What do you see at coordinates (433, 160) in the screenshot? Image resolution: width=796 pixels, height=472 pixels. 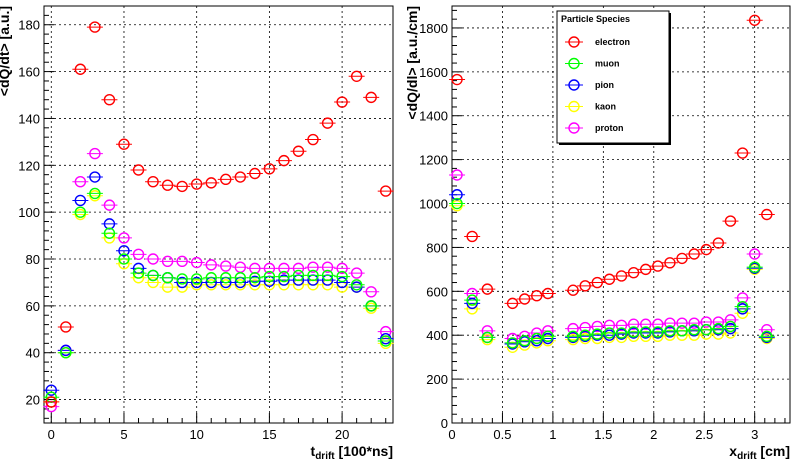 I see `y-tick-label: 1200` at bounding box center [433, 160].